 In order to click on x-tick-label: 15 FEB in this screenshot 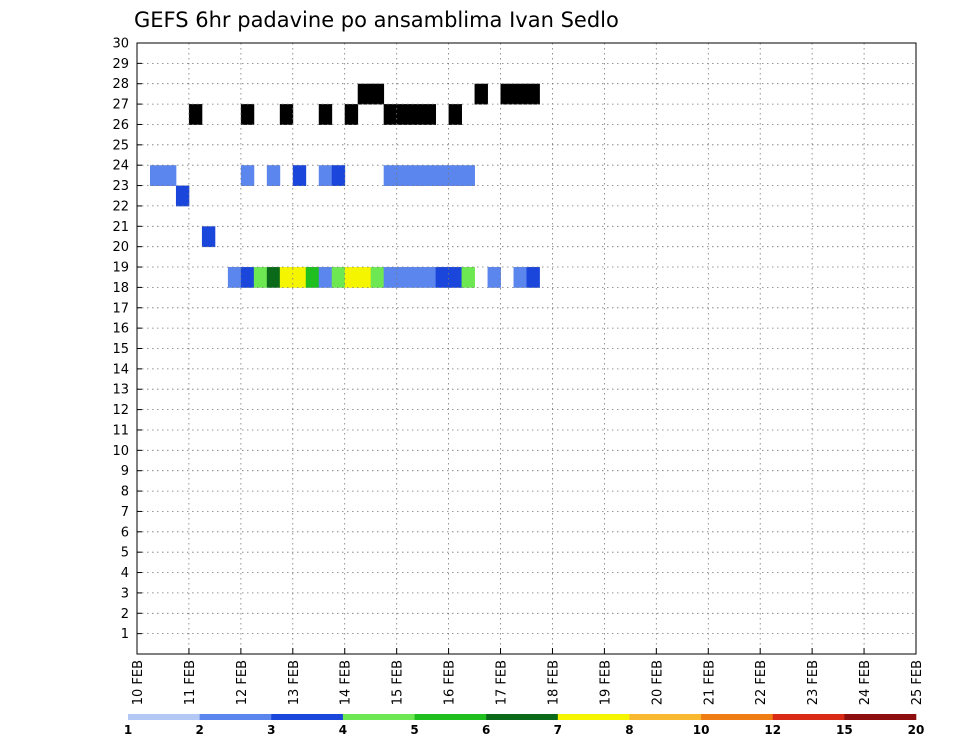, I will do `click(398, 682)`.